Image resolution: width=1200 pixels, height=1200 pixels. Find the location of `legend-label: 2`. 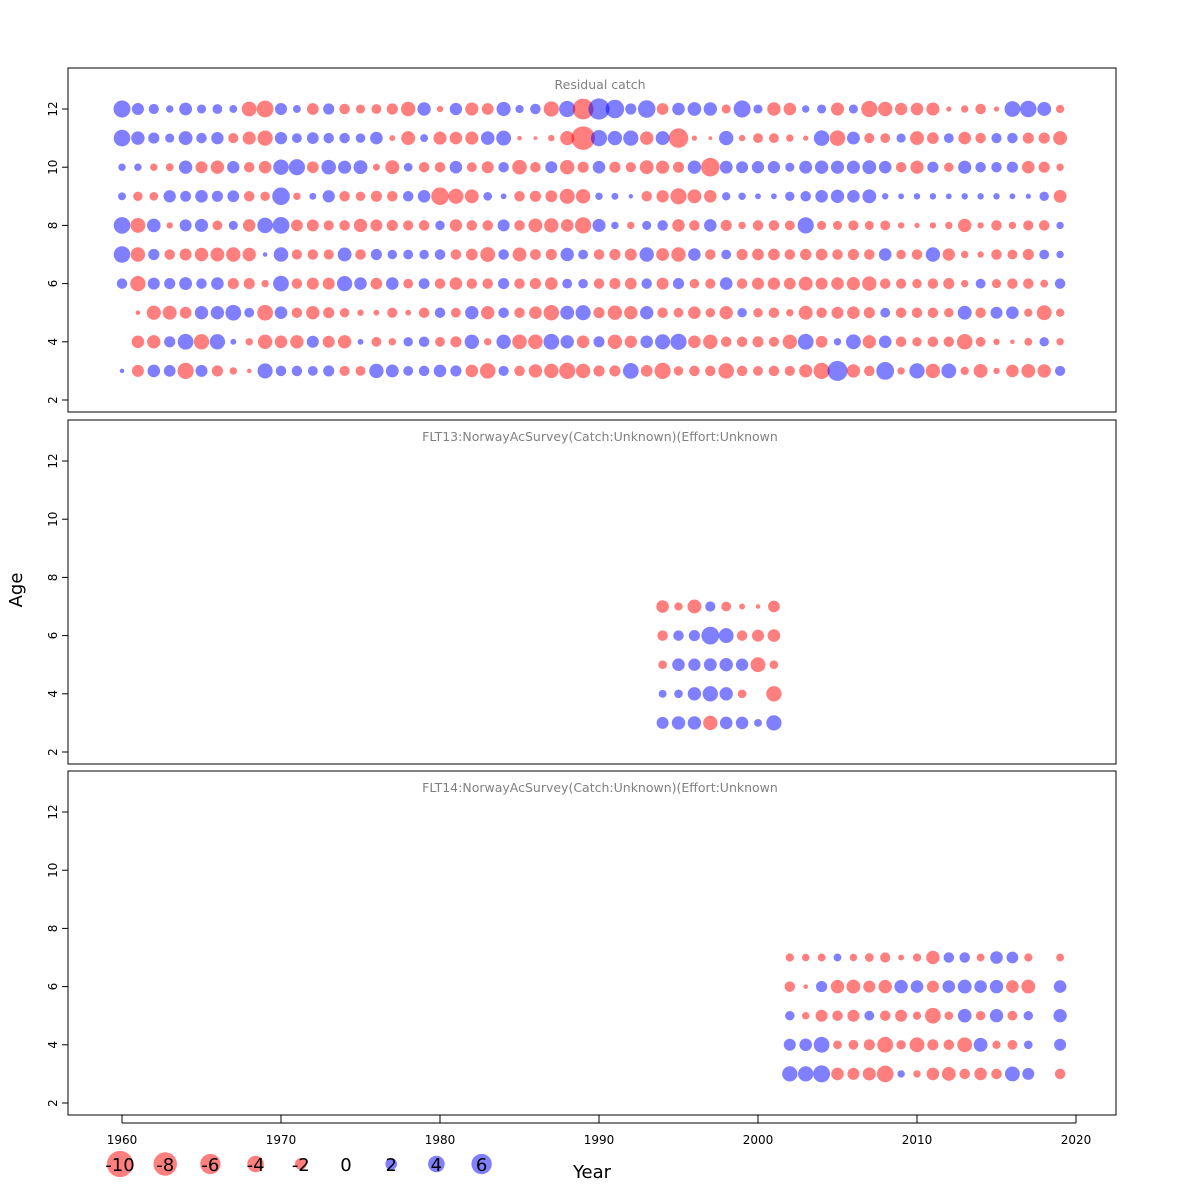

legend-label: 2 is located at coordinates (390, 1165).